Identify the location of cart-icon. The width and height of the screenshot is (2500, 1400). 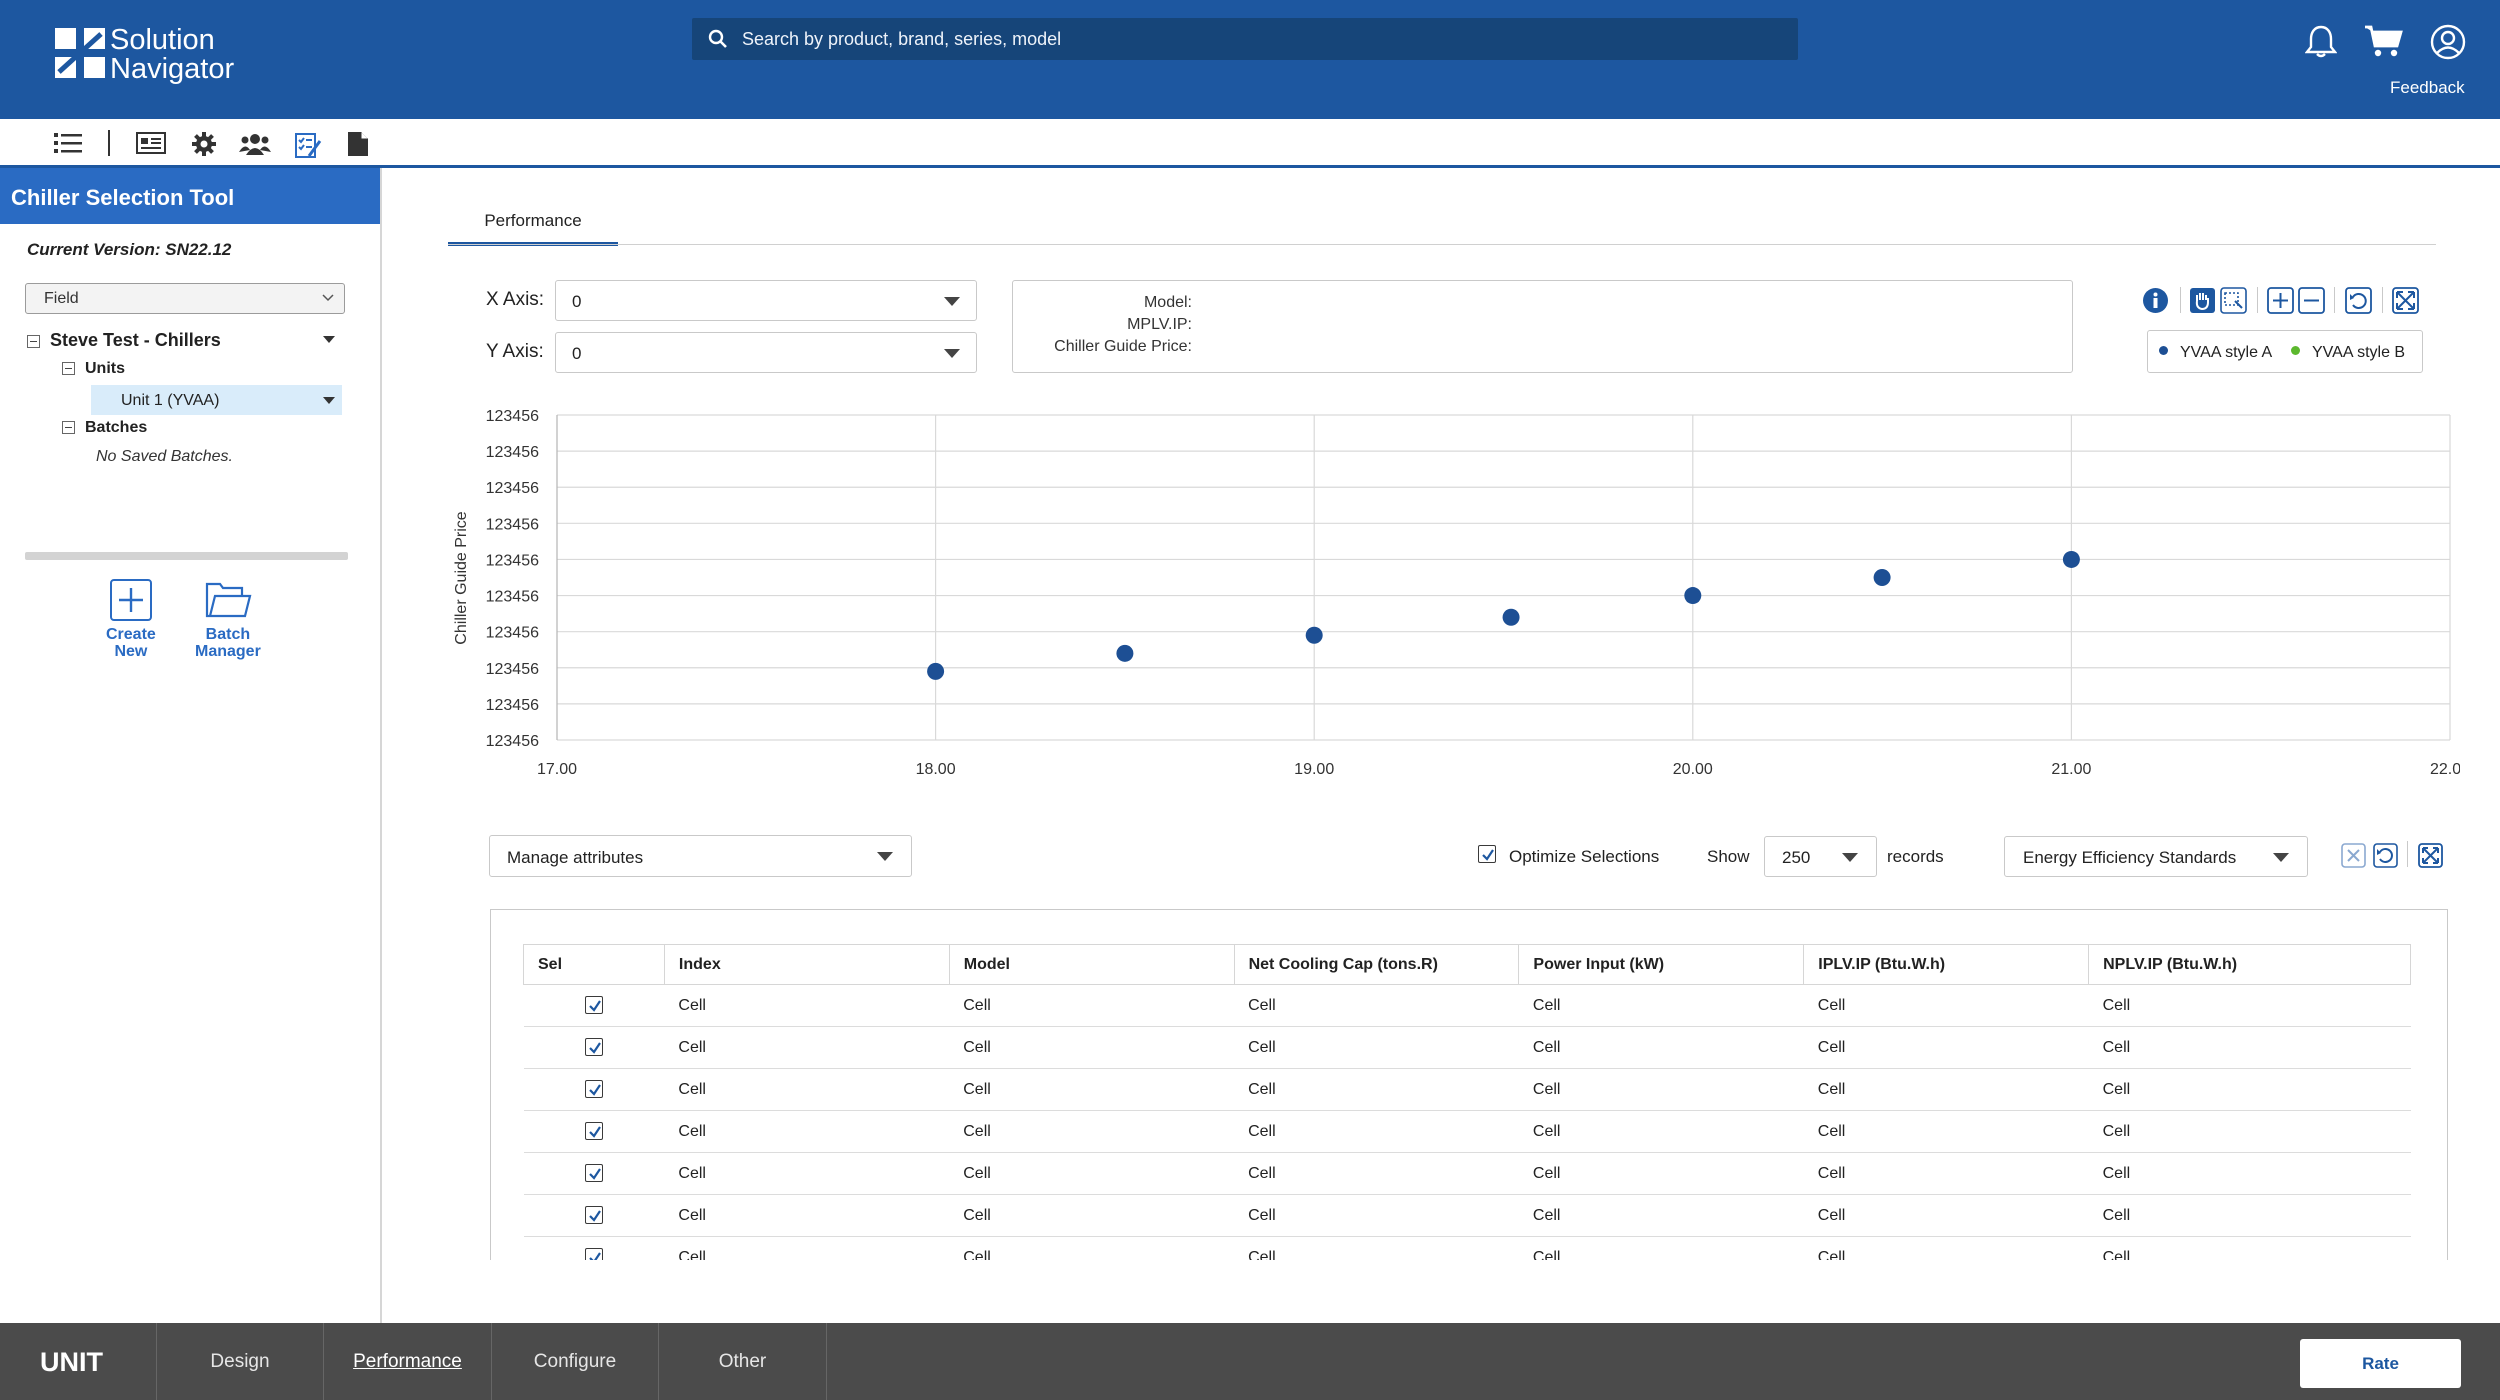
(2384, 41).